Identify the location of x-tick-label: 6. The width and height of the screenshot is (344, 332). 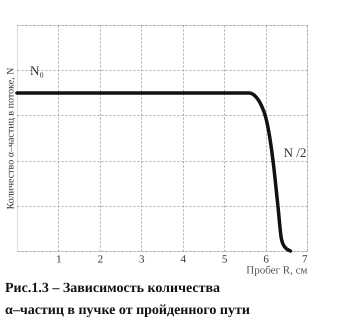
(266, 260).